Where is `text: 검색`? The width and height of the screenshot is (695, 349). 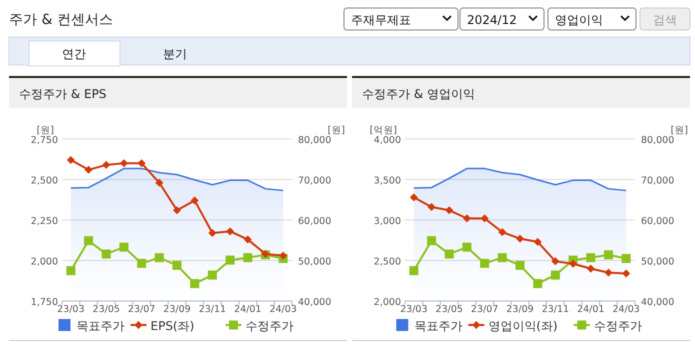 text: 검색 is located at coordinates (665, 20).